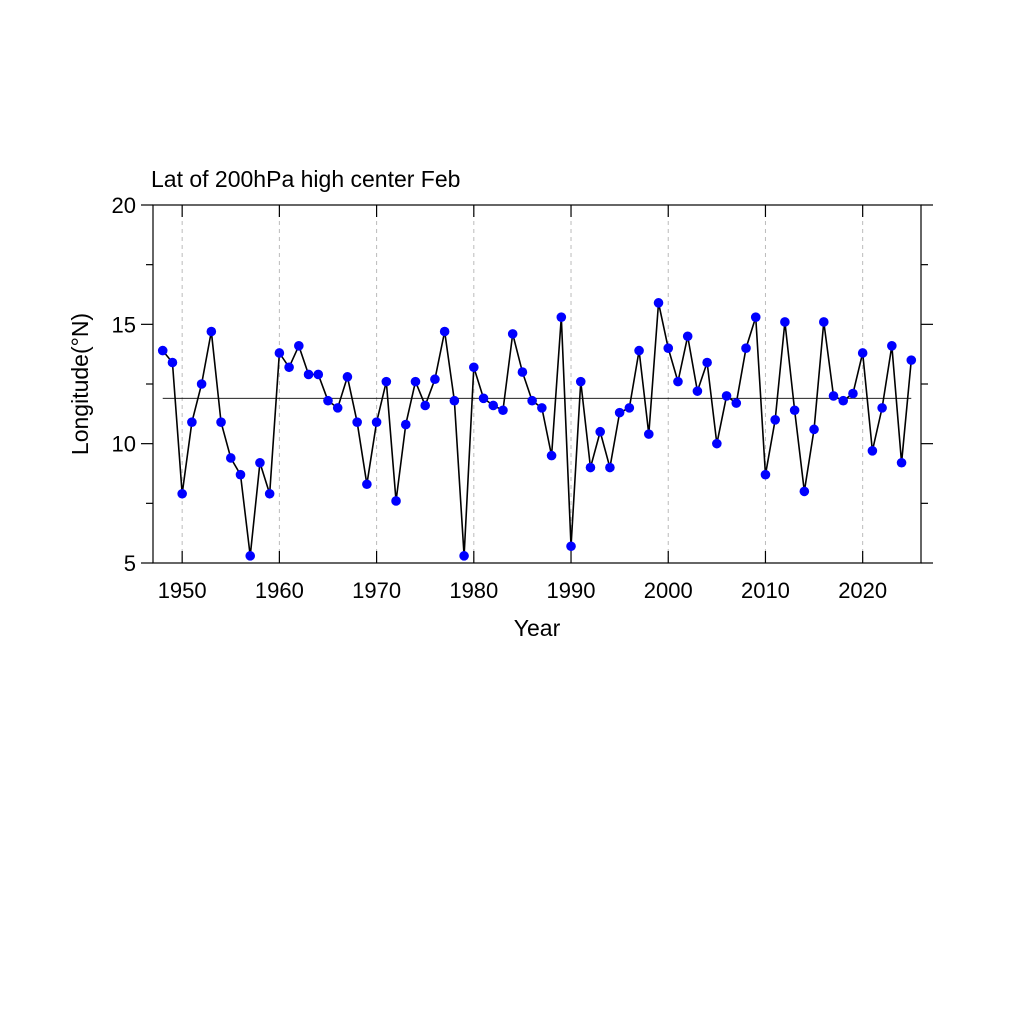 This screenshot has height=1024, width=1024. What do you see at coordinates (305, 179) in the screenshot?
I see `chart-title: Lat of 200hPa high center Feb` at bounding box center [305, 179].